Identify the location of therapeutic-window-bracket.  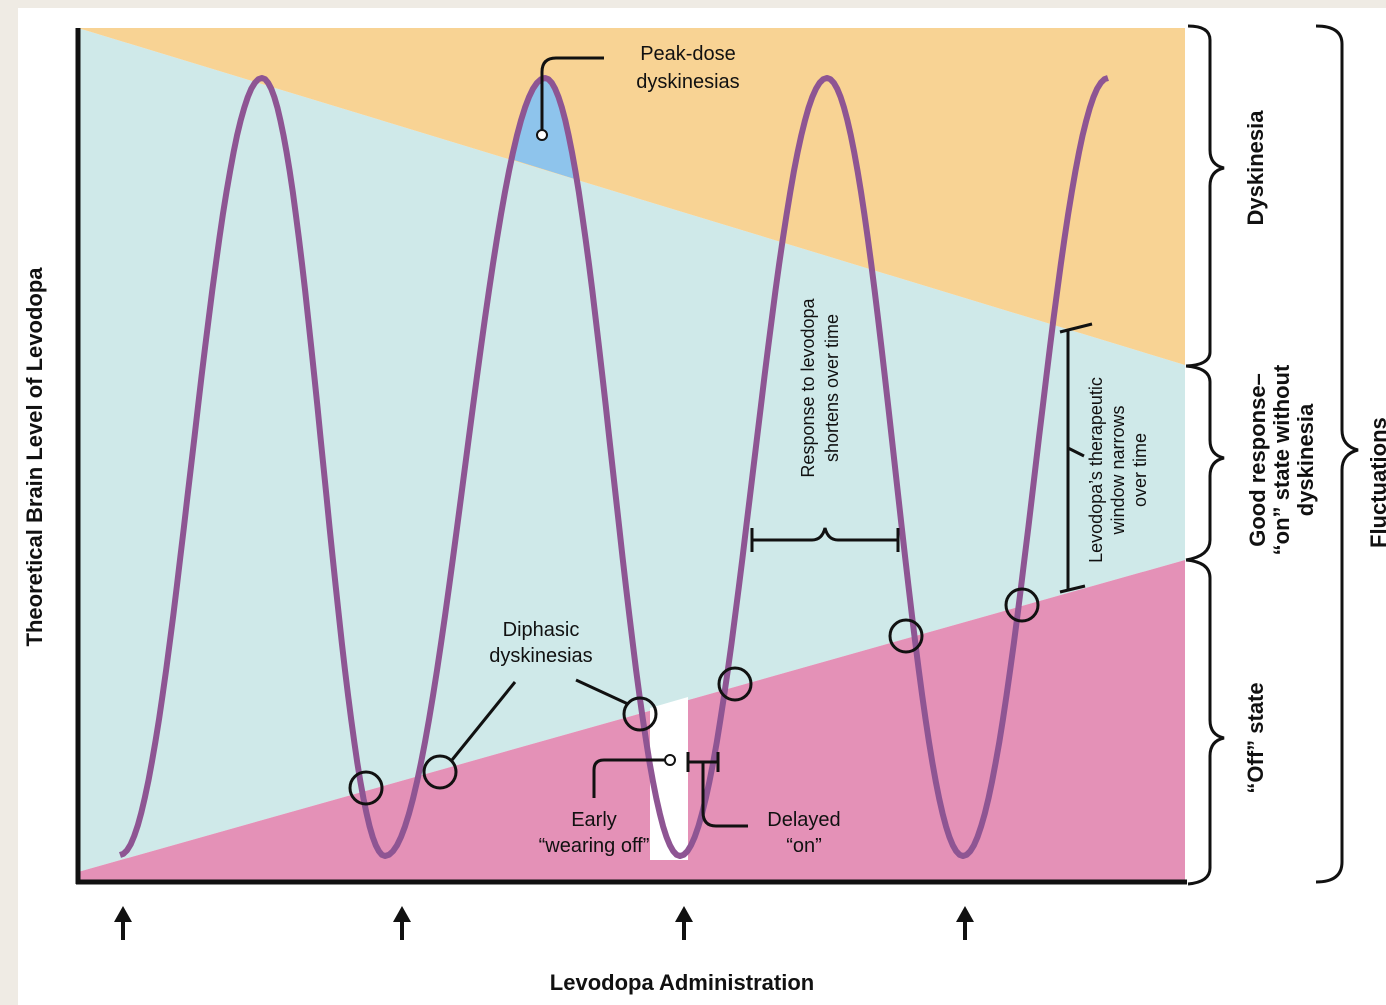
(1076, 458).